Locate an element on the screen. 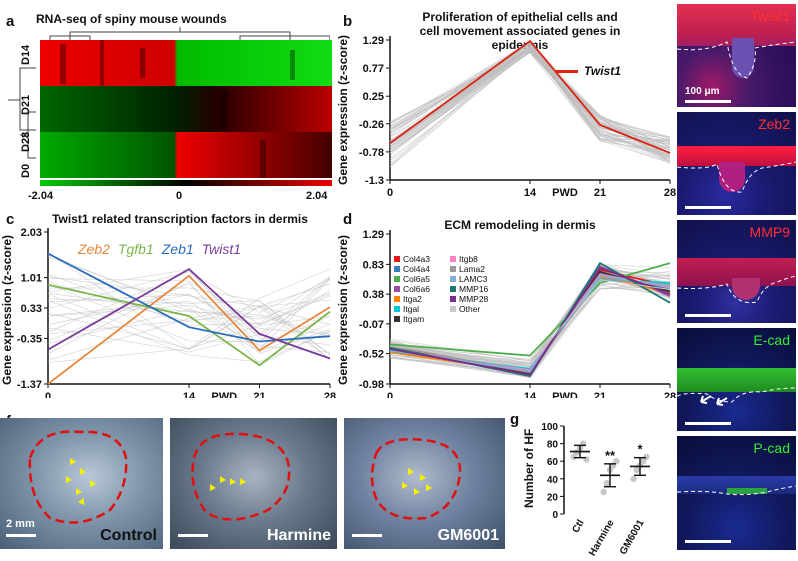 The height and width of the screenshot is (561, 798). panel-label-a: a is located at coordinates (10, 21).